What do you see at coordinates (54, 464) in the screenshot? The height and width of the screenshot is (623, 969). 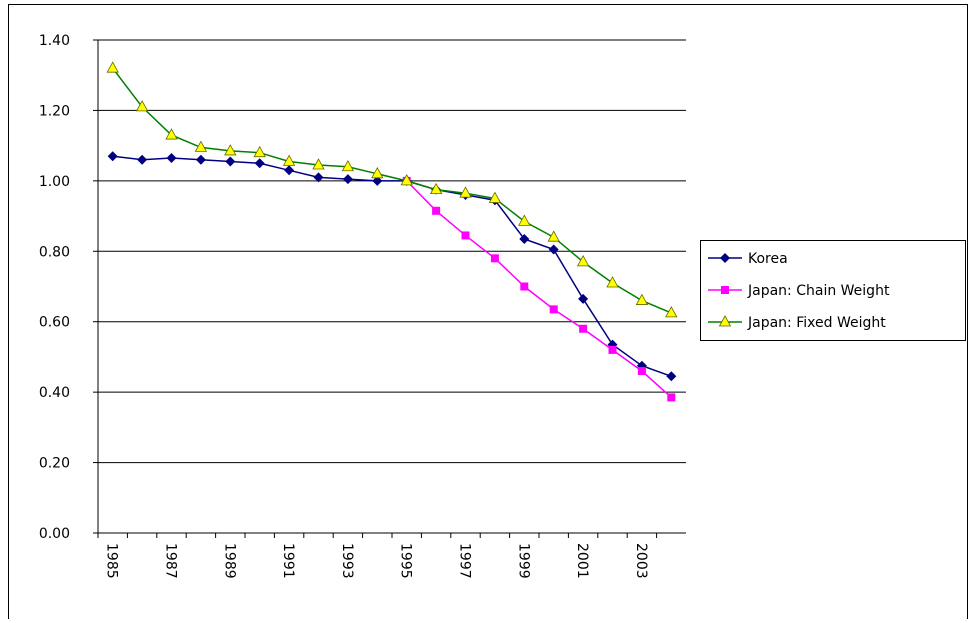 I see `y-tick-label: 0.20` at bounding box center [54, 464].